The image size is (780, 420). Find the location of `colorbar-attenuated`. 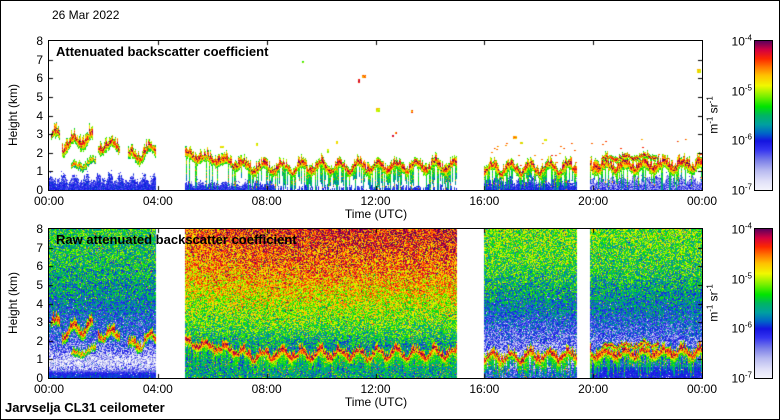

colorbar-attenuated is located at coordinates (763, 115).